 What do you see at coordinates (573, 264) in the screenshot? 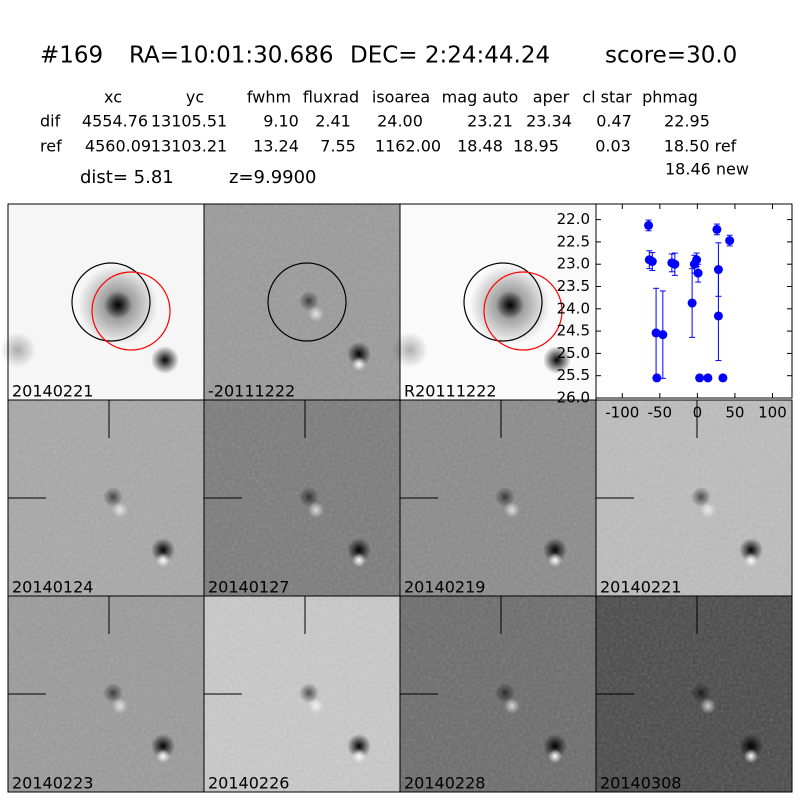
I see `y-tick-label: 23.0` at bounding box center [573, 264].